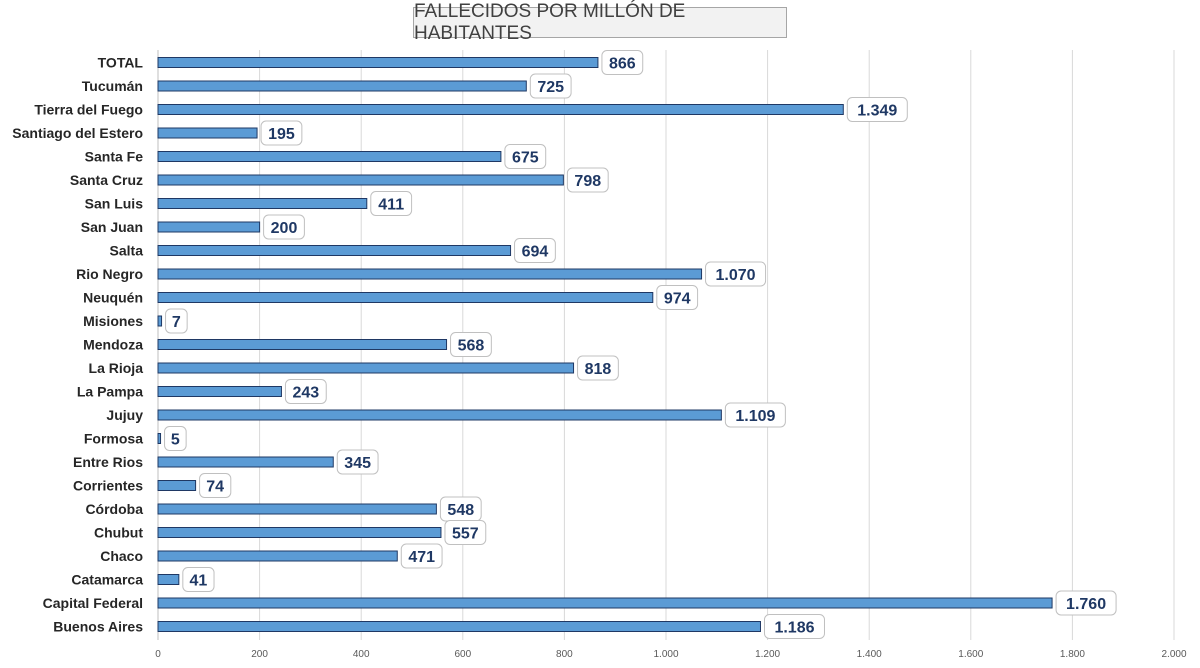  What do you see at coordinates (116, 368) in the screenshot?
I see `category-label: La Rioja` at bounding box center [116, 368].